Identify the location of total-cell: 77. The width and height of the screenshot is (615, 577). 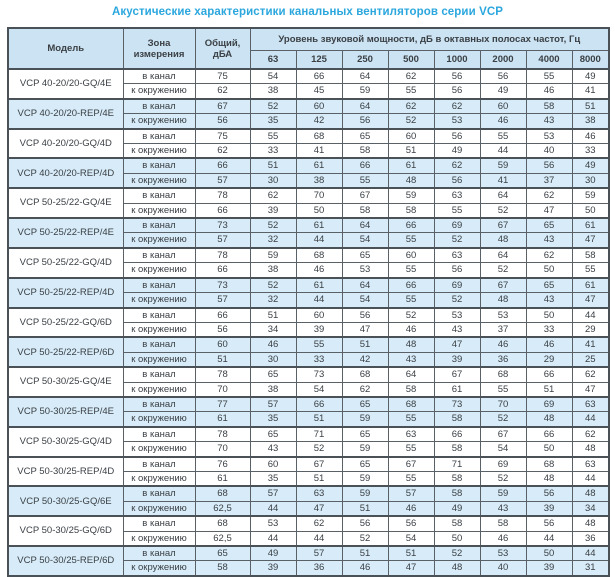
(222, 404).